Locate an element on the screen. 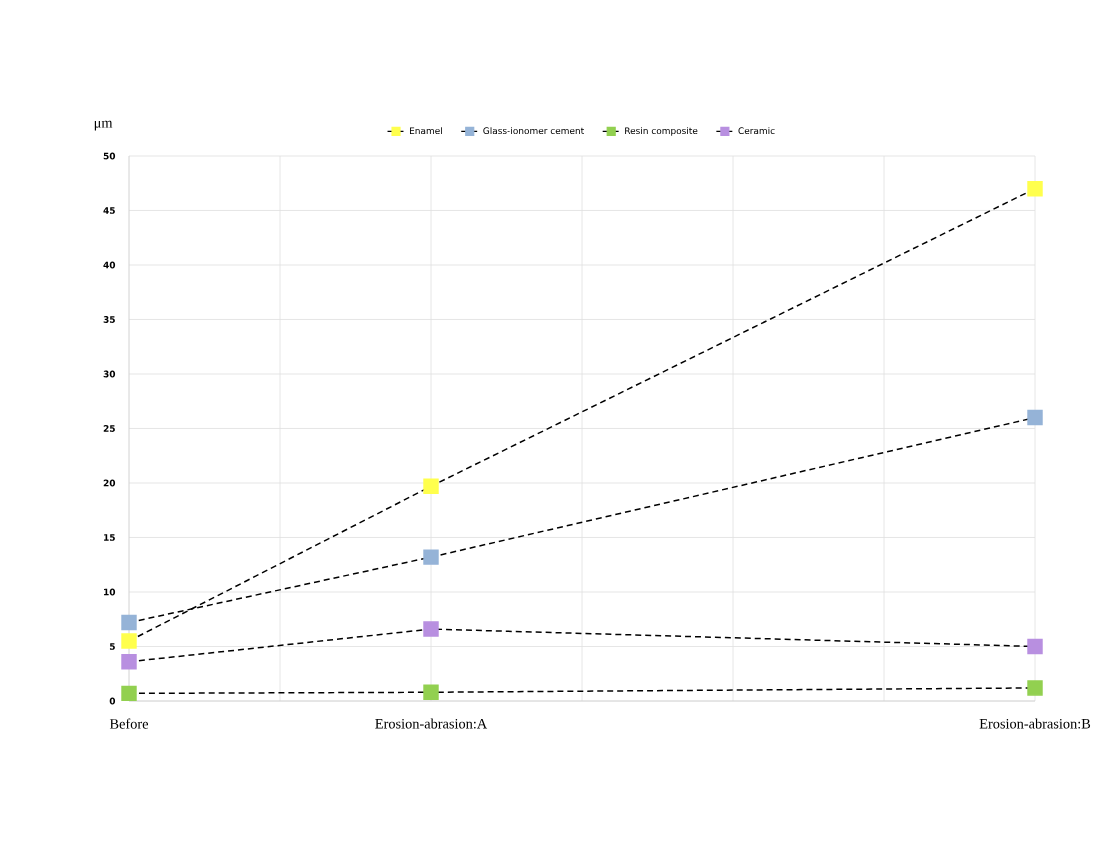 The image size is (1108, 843). legend-label: Resin composite is located at coordinates (661, 131).